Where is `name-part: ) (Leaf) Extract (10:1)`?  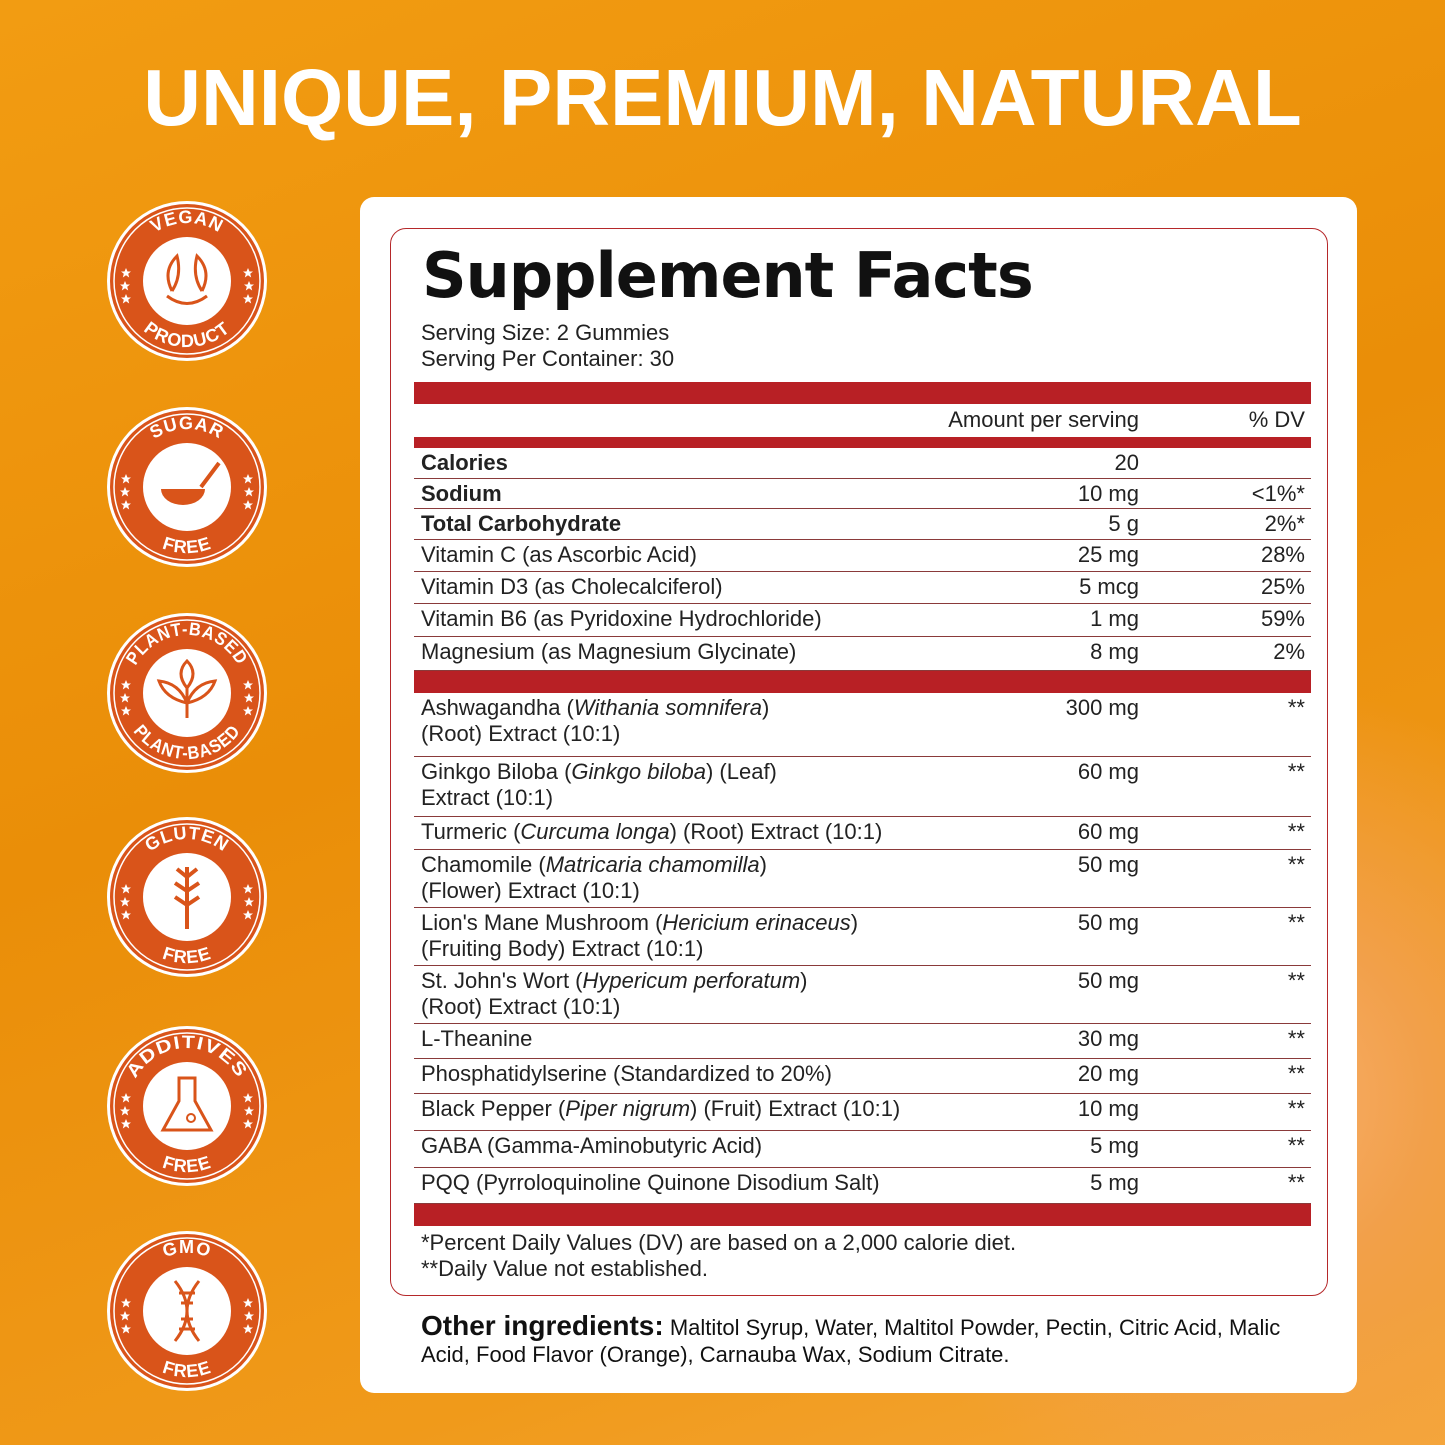 name-part: ) (Leaf) Extract (10:1) is located at coordinates (599, 784).